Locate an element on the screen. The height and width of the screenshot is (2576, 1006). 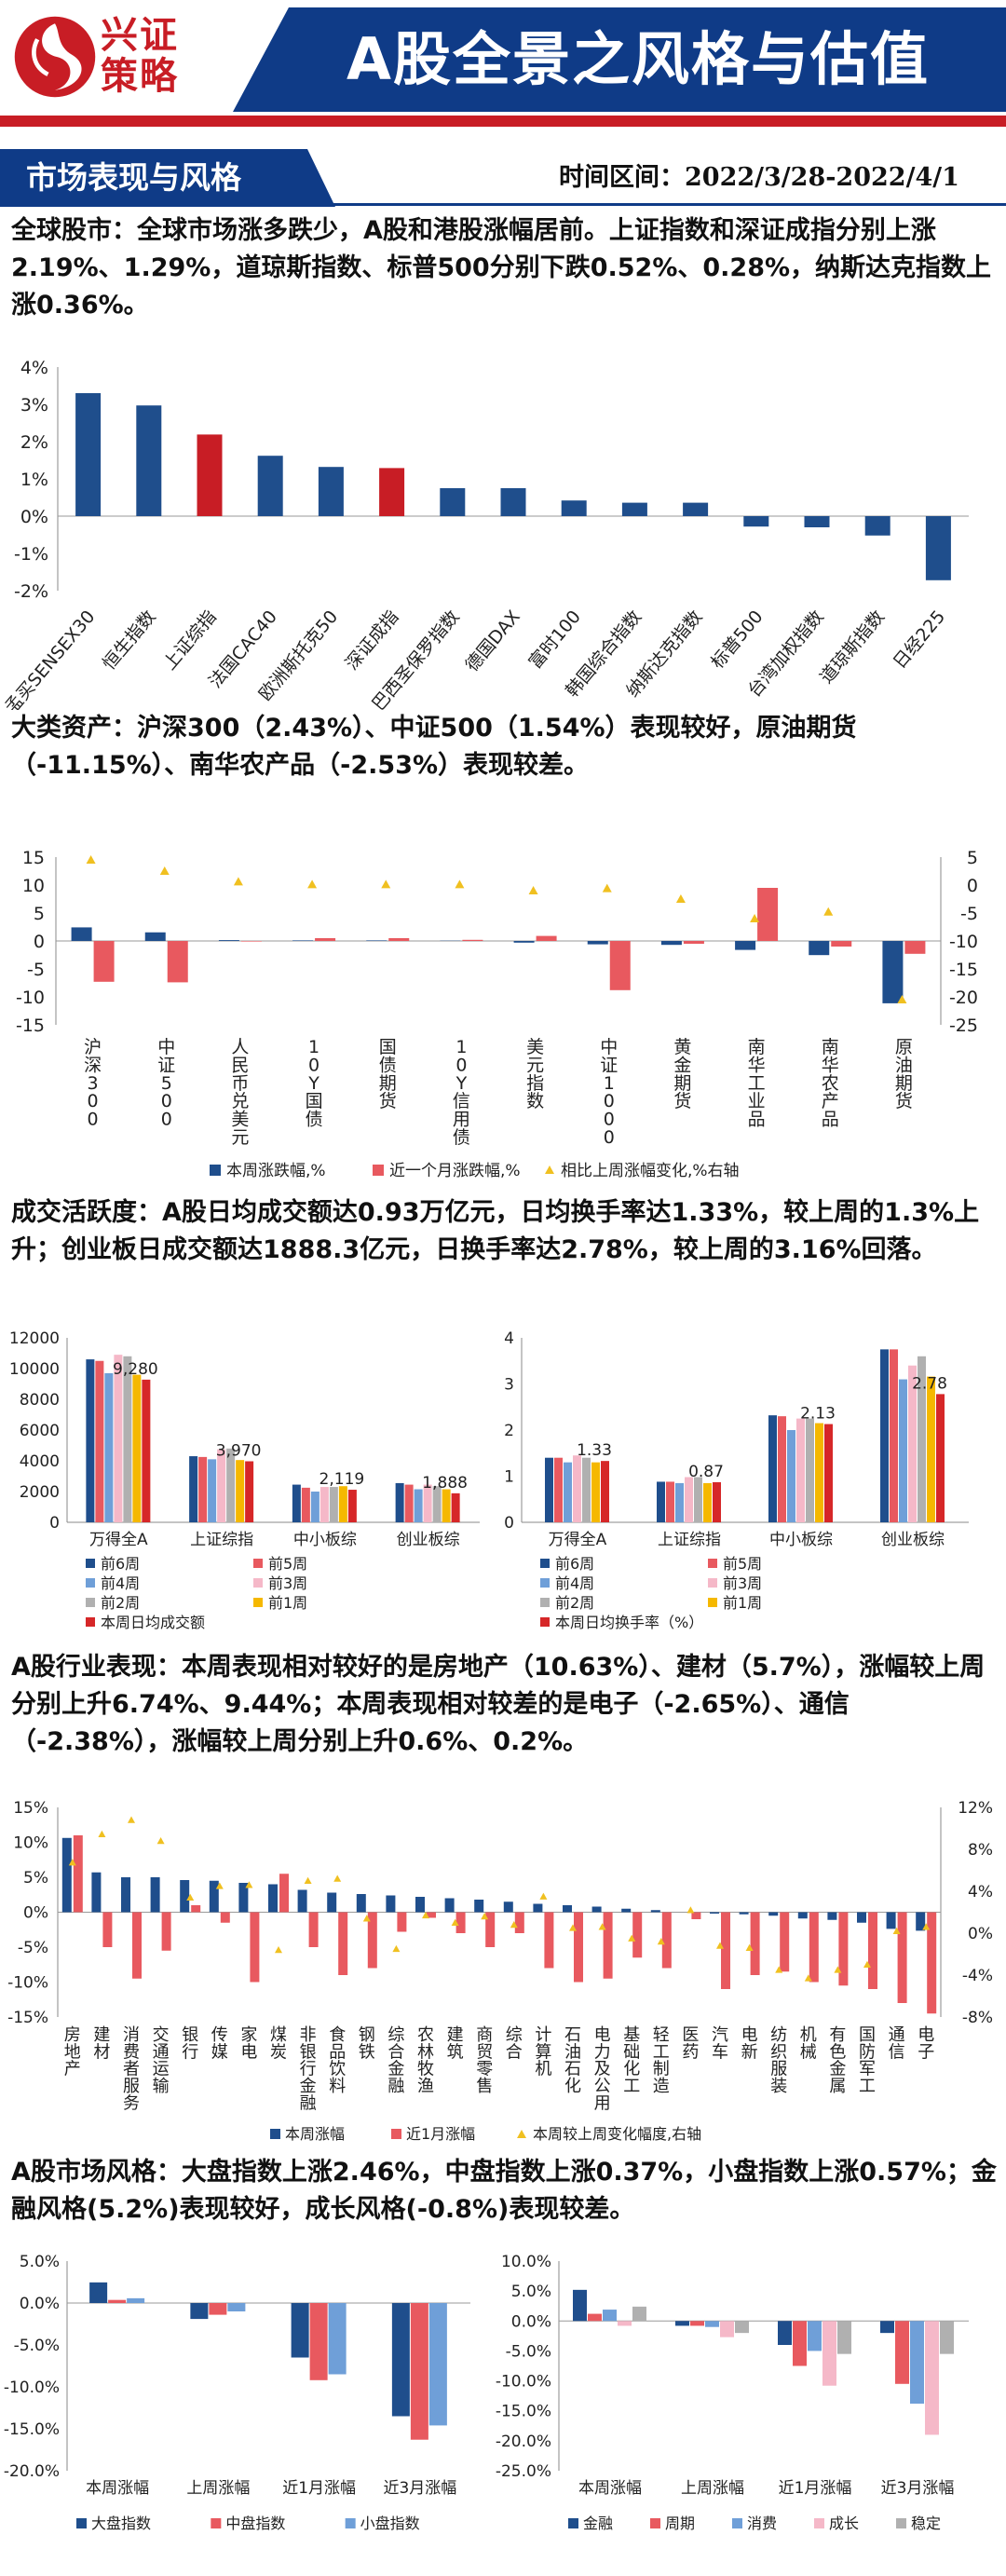
x-tick-label: 南华农产品 is located at coordinates (830, 1083).